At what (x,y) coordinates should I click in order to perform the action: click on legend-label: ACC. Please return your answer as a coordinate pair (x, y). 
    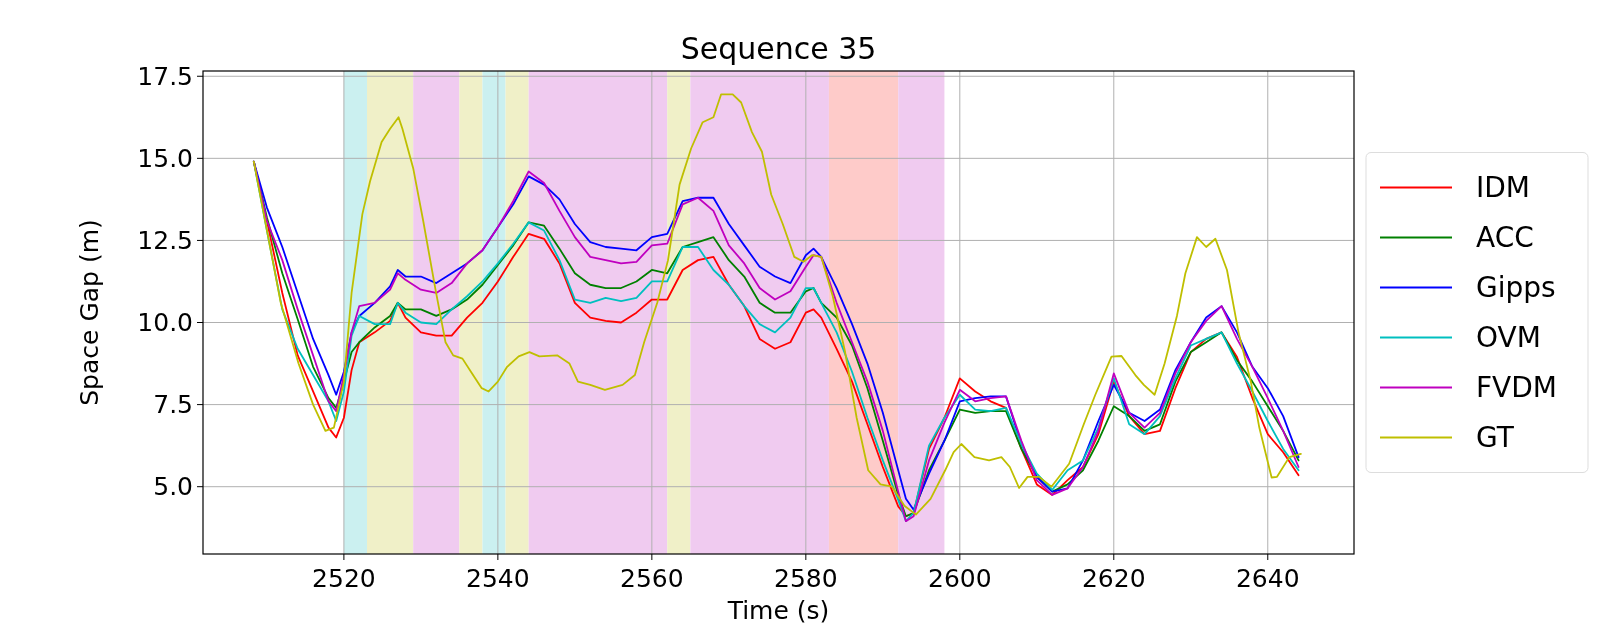
    Looking at the image, I should click on (1505, 238).